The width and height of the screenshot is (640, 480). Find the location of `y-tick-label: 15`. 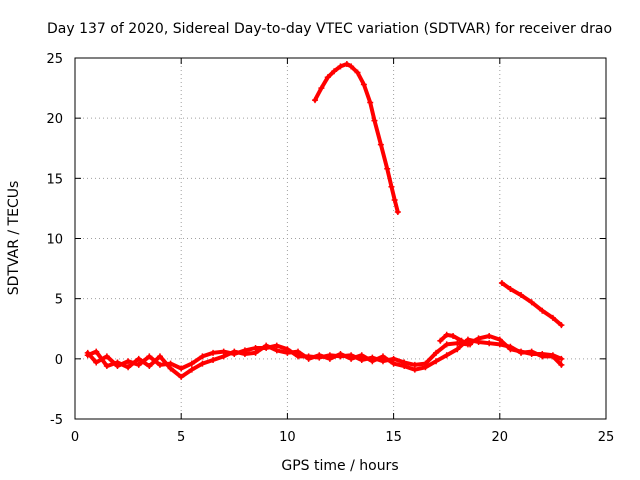

y-tick-label: 15 is located at coordinates (54, 179).